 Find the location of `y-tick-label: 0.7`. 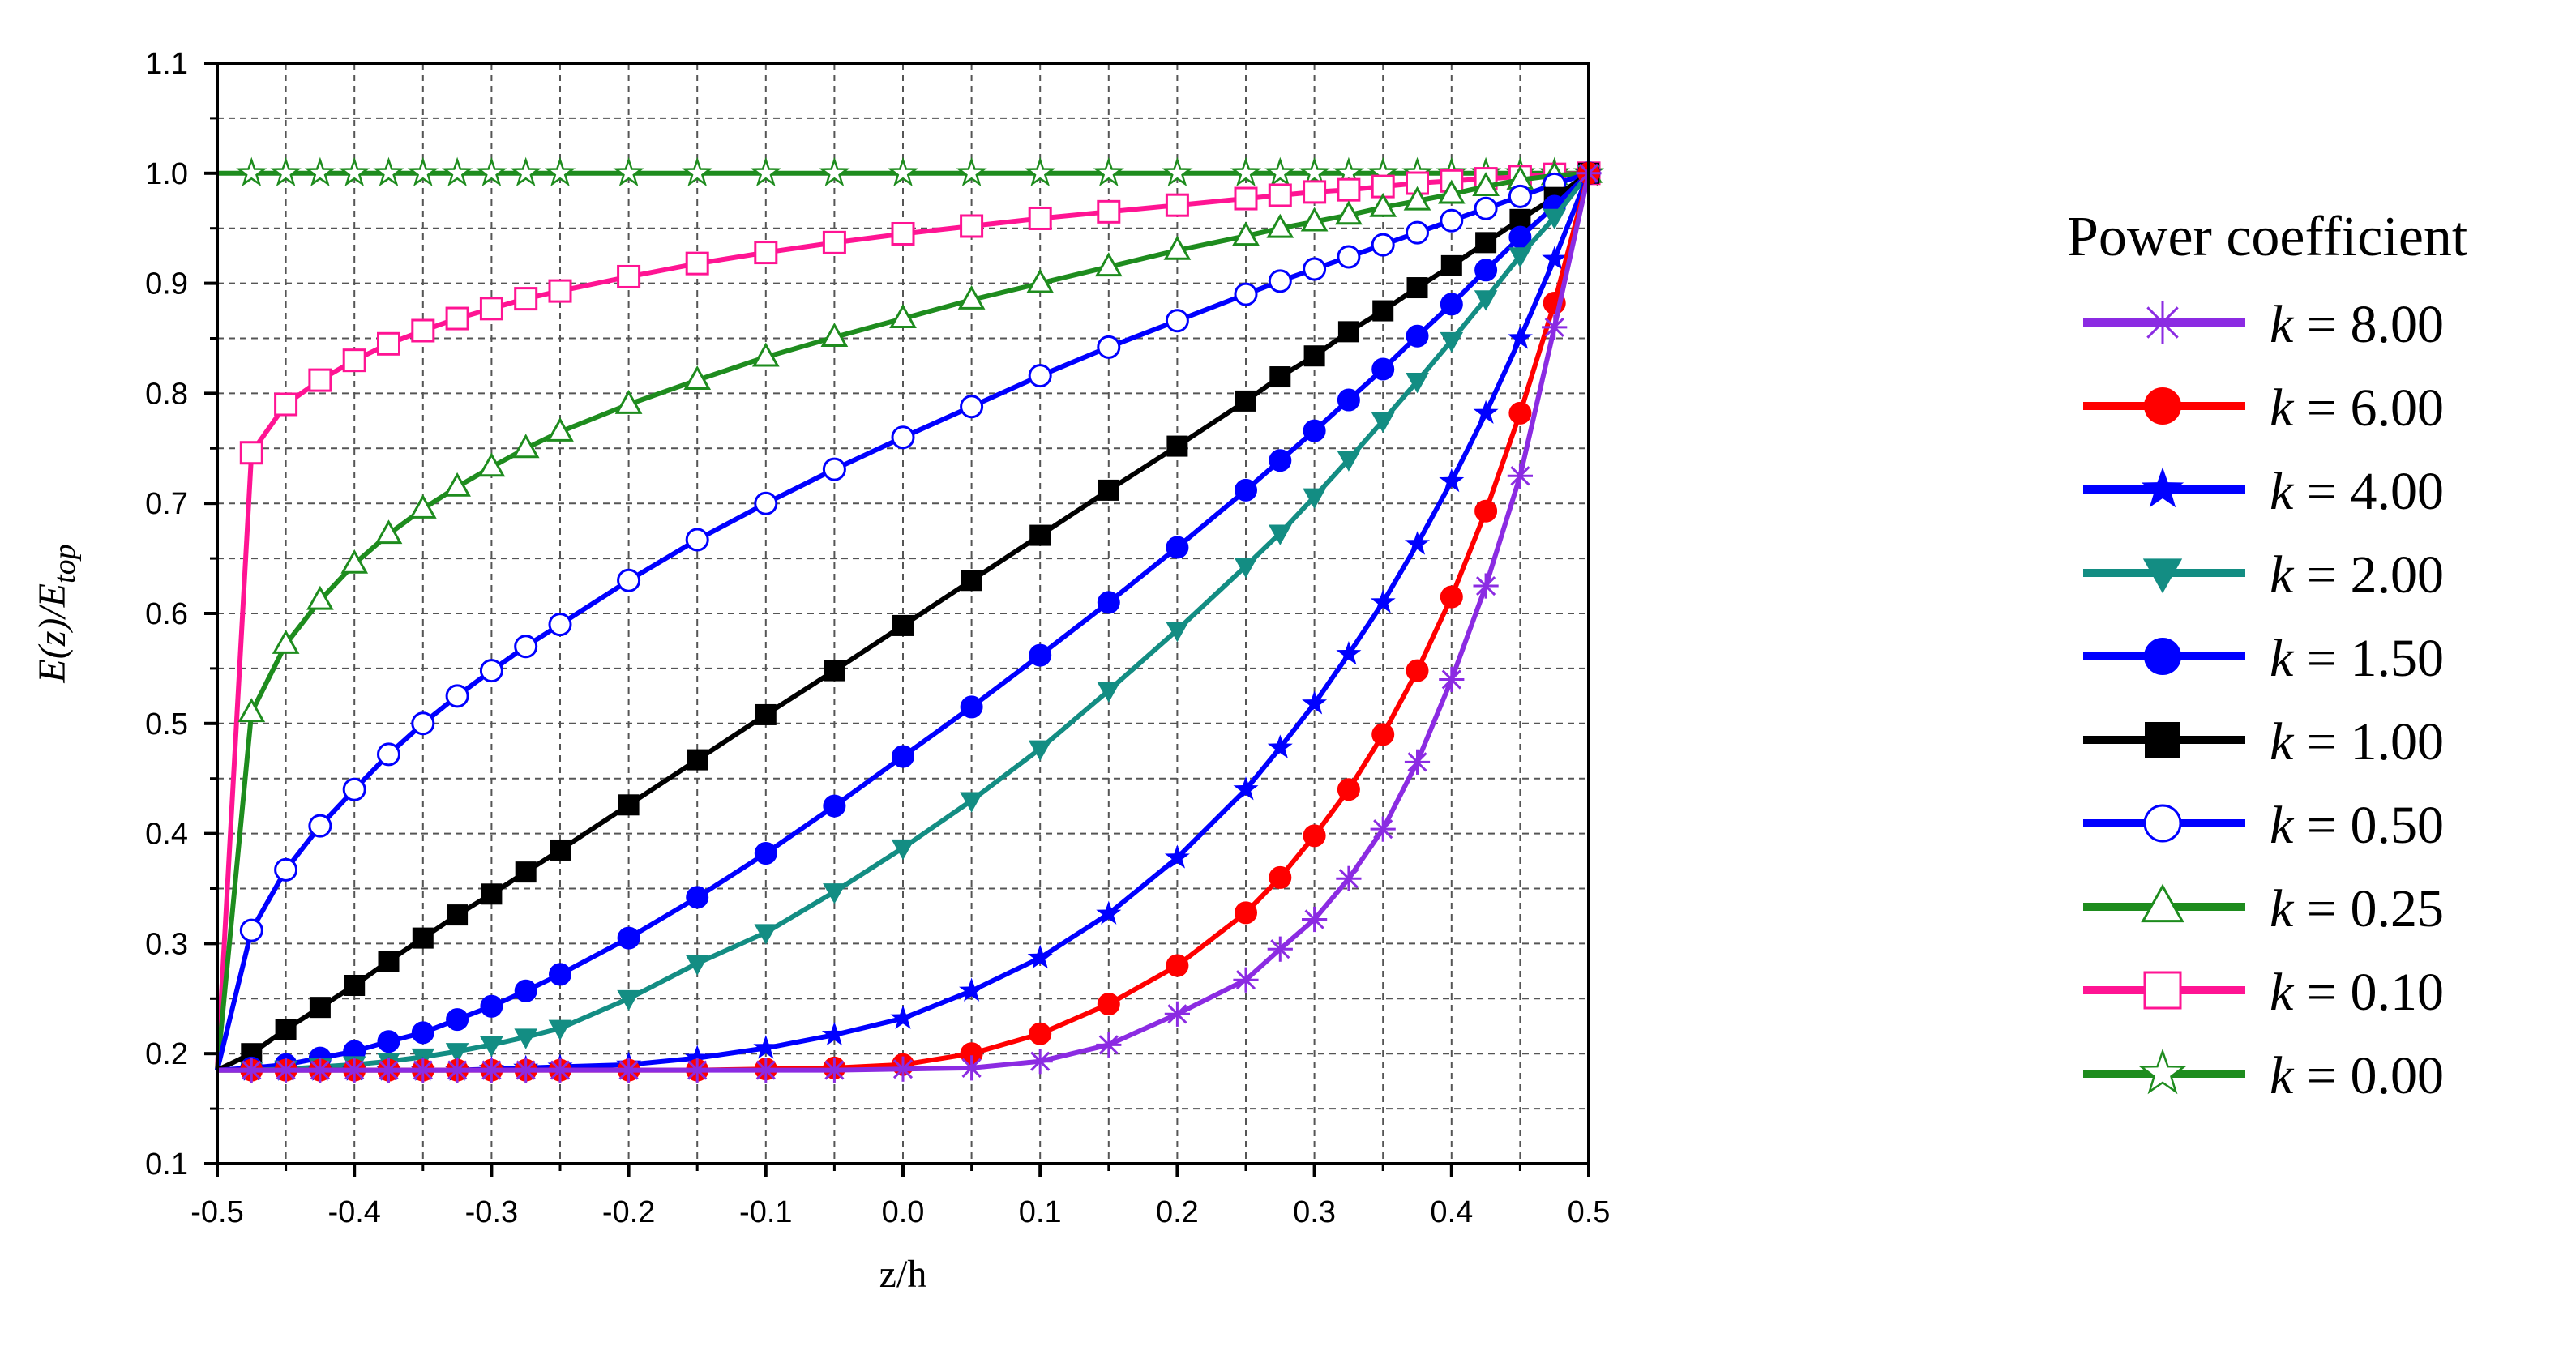

y-tick-label: 0.7 is located at coordinates (166, 504).